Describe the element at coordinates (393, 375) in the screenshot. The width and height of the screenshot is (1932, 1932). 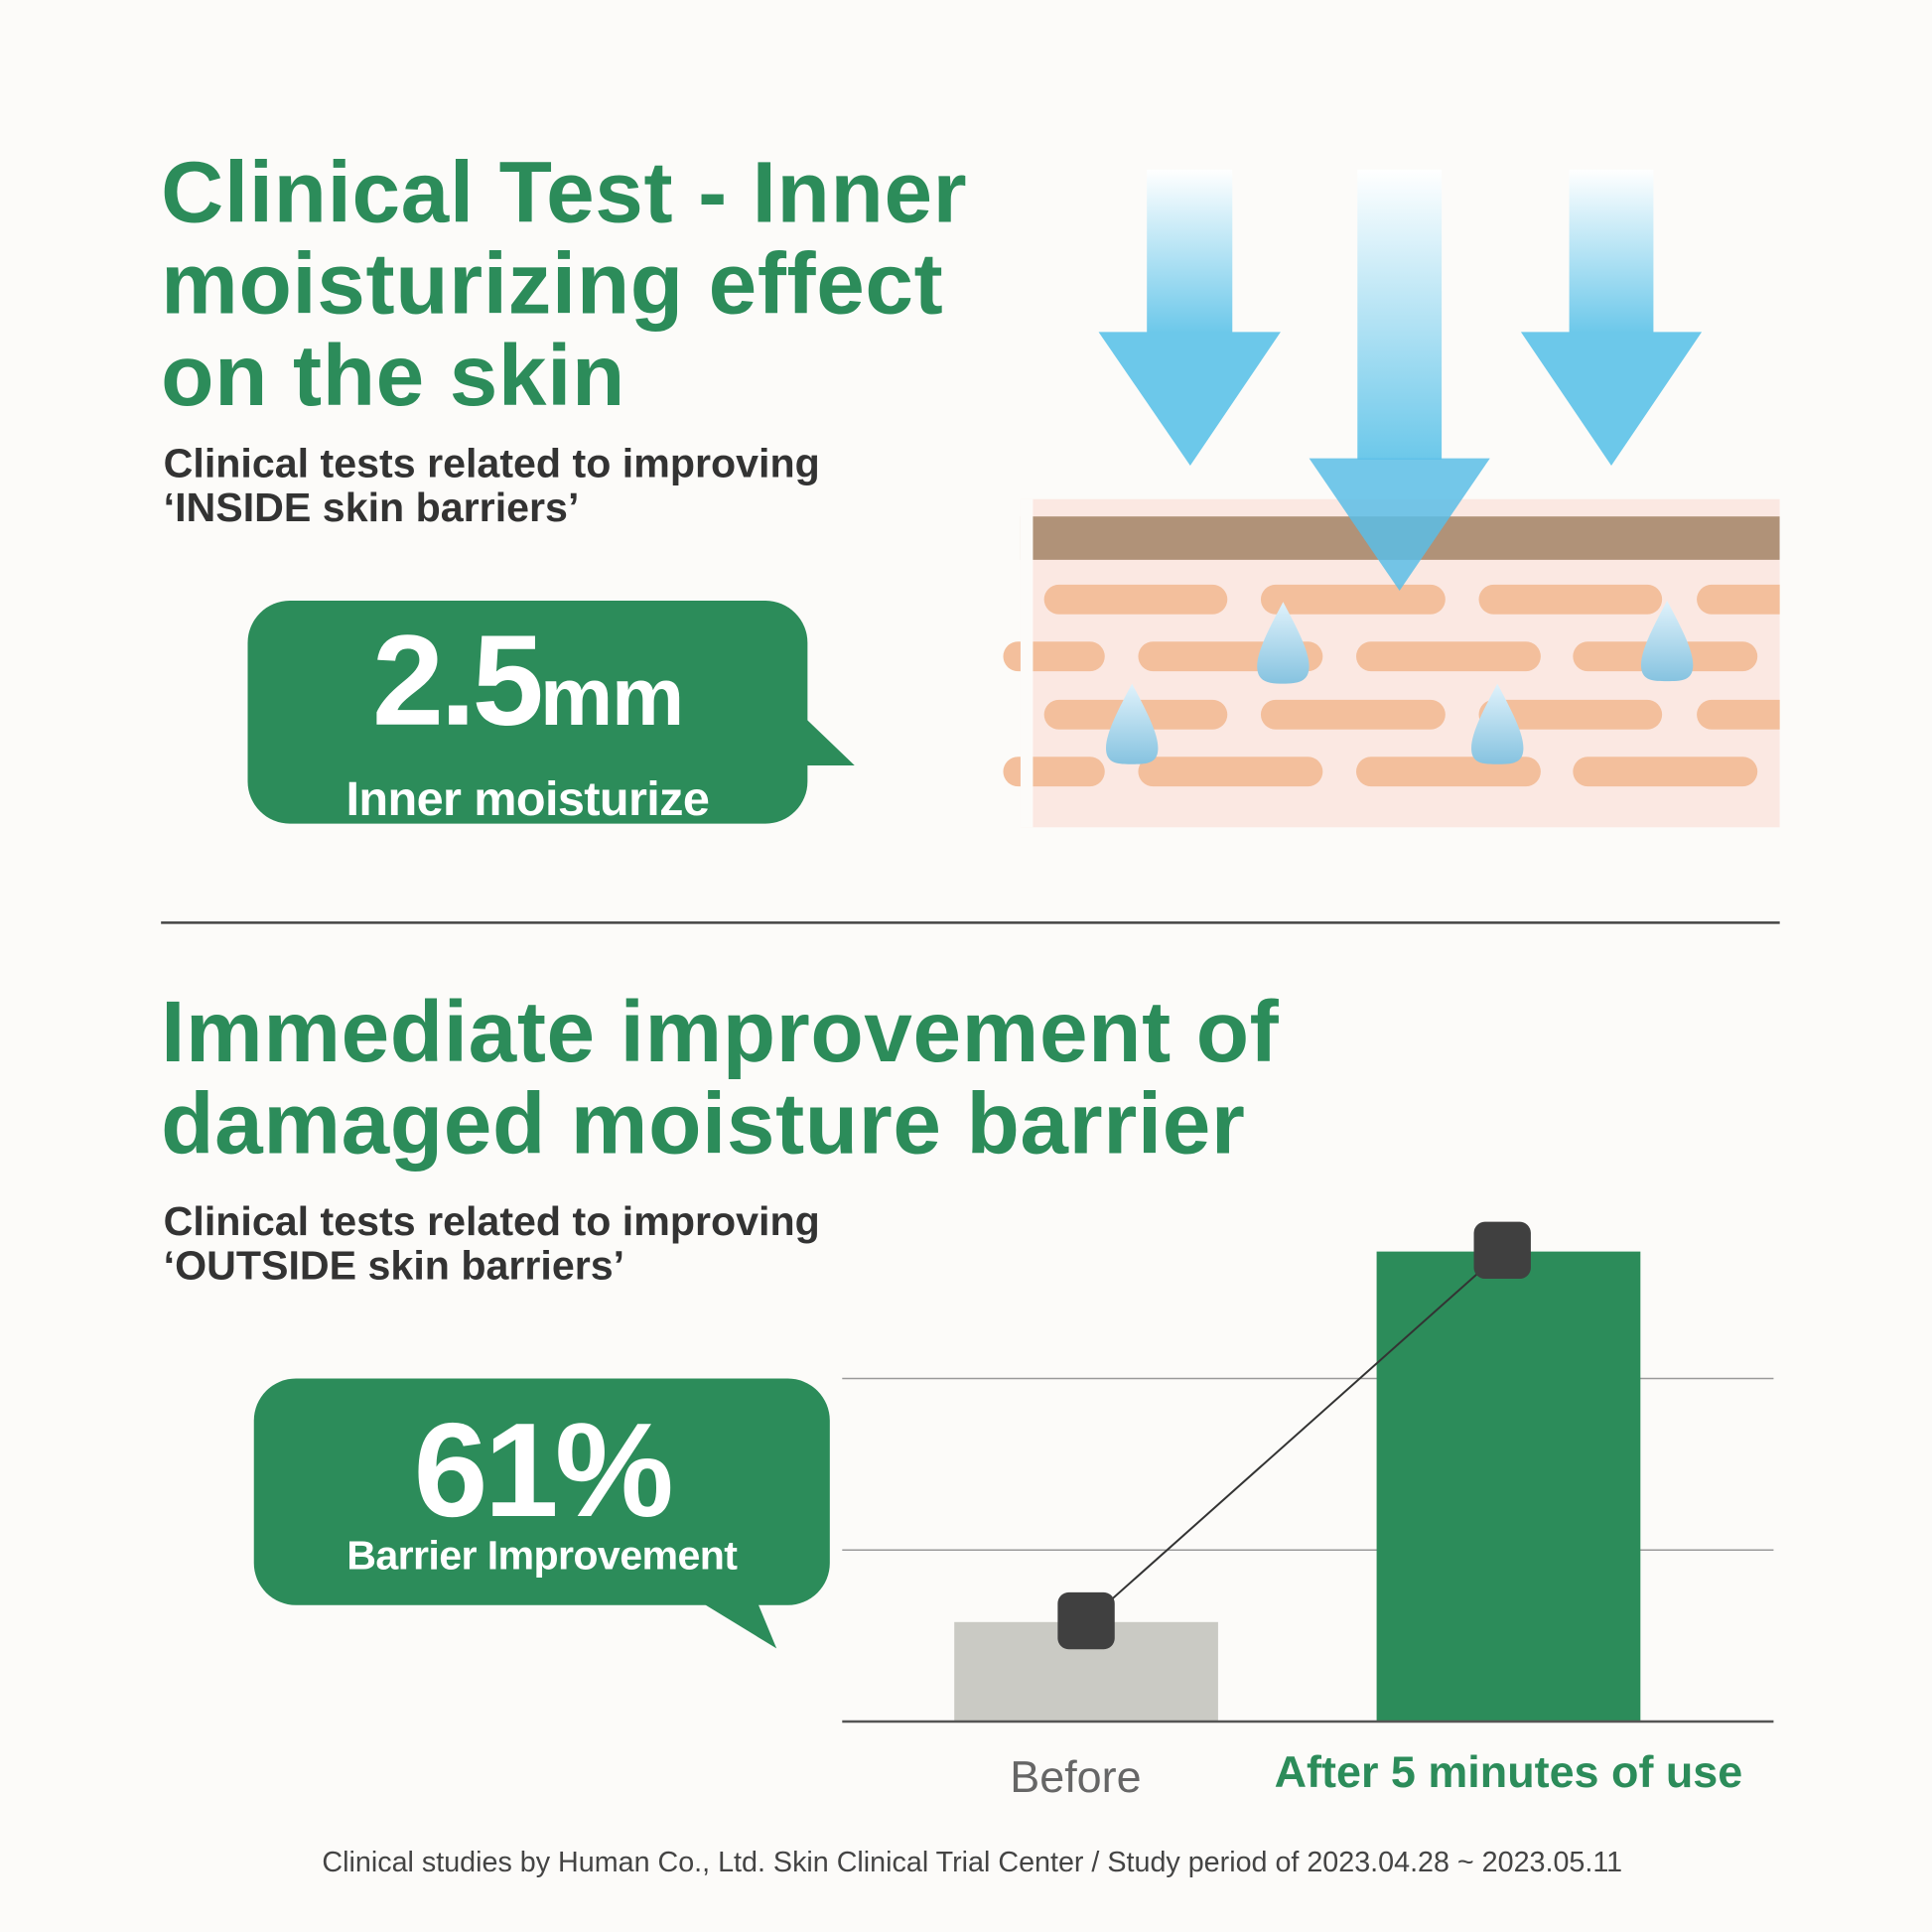
I see `title-line: on the skin` at that location.